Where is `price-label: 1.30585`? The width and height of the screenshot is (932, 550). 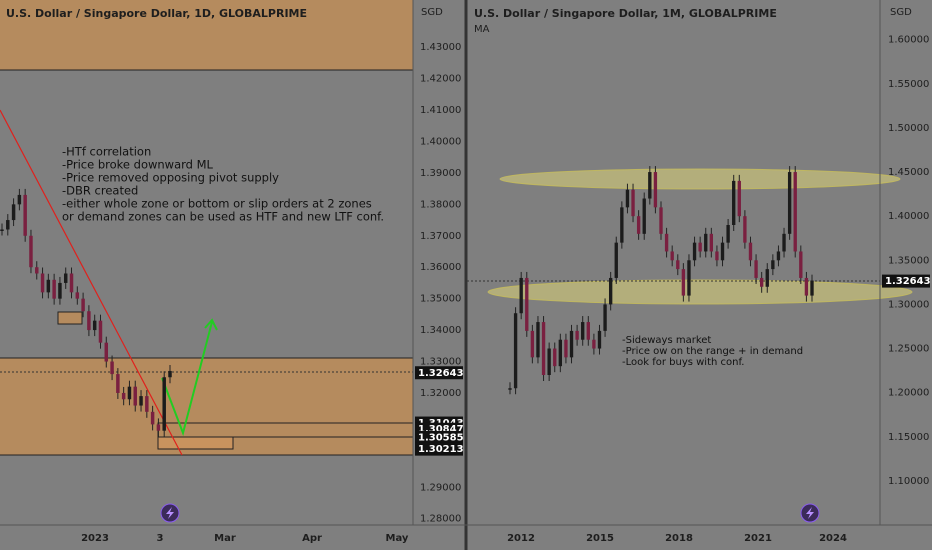 price-label: 1.30585 is located at coordinates (441, 437).